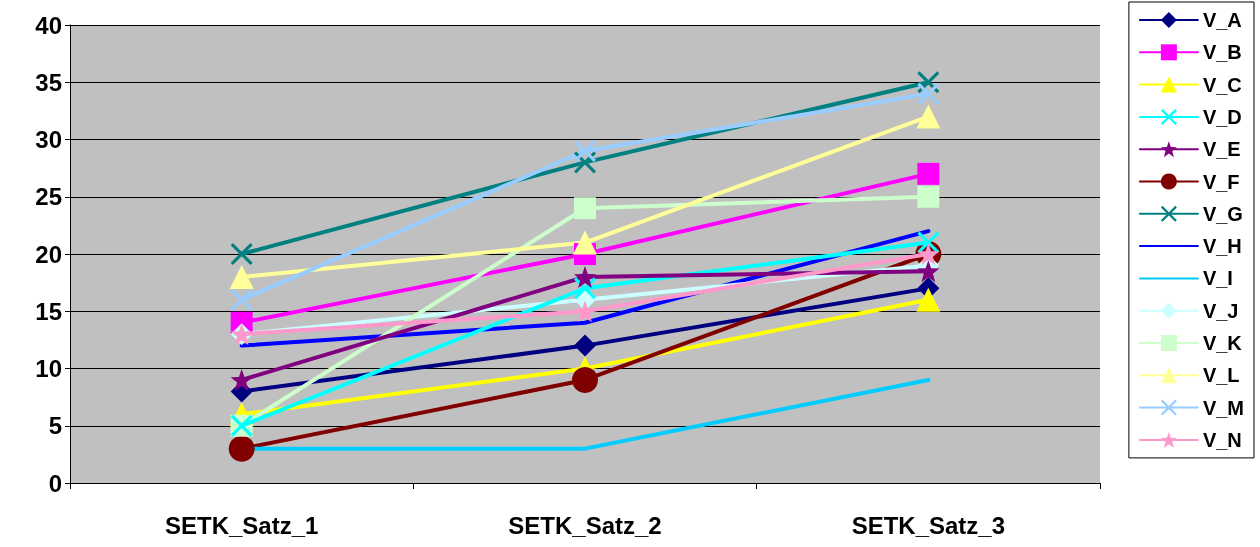 The height and width of the screenshot is (547, 1260). Describe the element at coordinates (1222, 213) in the screenshot. I see `legend-label: V_G` at that location.